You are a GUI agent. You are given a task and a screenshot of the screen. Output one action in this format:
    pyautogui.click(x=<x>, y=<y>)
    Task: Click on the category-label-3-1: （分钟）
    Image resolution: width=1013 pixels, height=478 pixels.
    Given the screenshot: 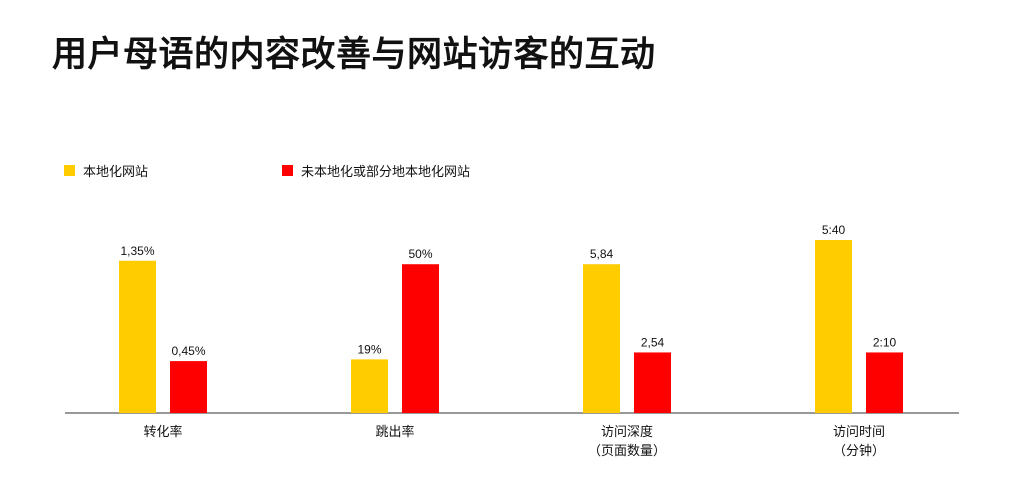 What is the action you would take?
    pyautogui.click(x=859, y=451)
    